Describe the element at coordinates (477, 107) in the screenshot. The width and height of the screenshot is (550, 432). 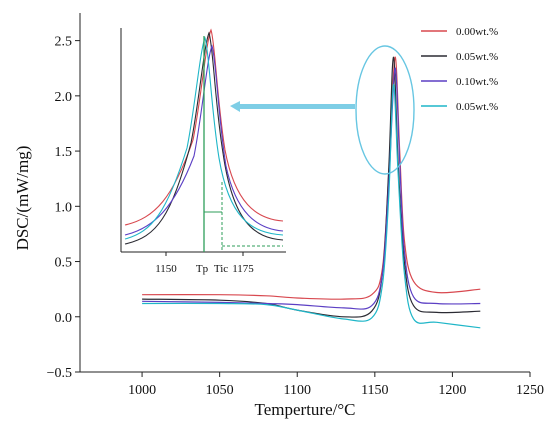
I see `legend-label-3: 0.05wt.%` at that location.